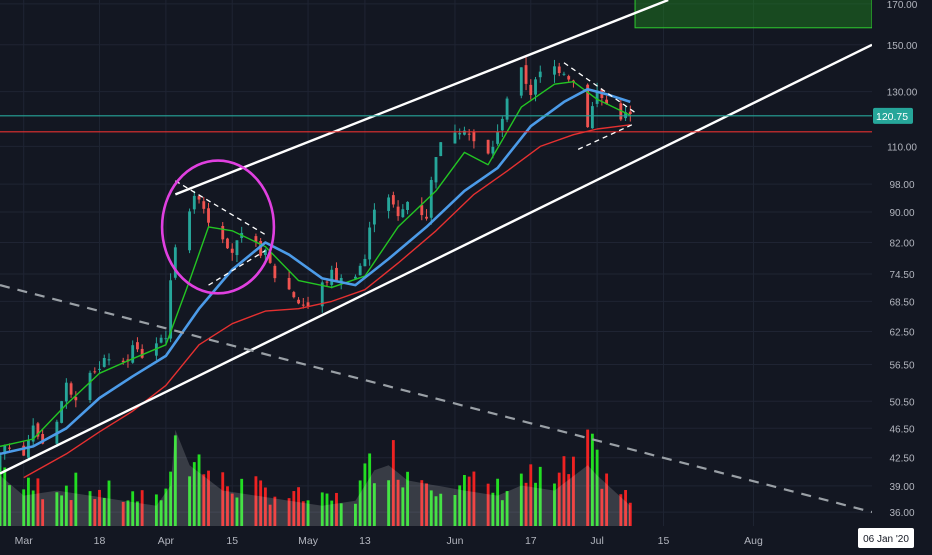 The height and width of the screenshot is (555, 932). Describe the element at coordinates (893, 115) in the screenshot. I see `last-price-badge` at that location.